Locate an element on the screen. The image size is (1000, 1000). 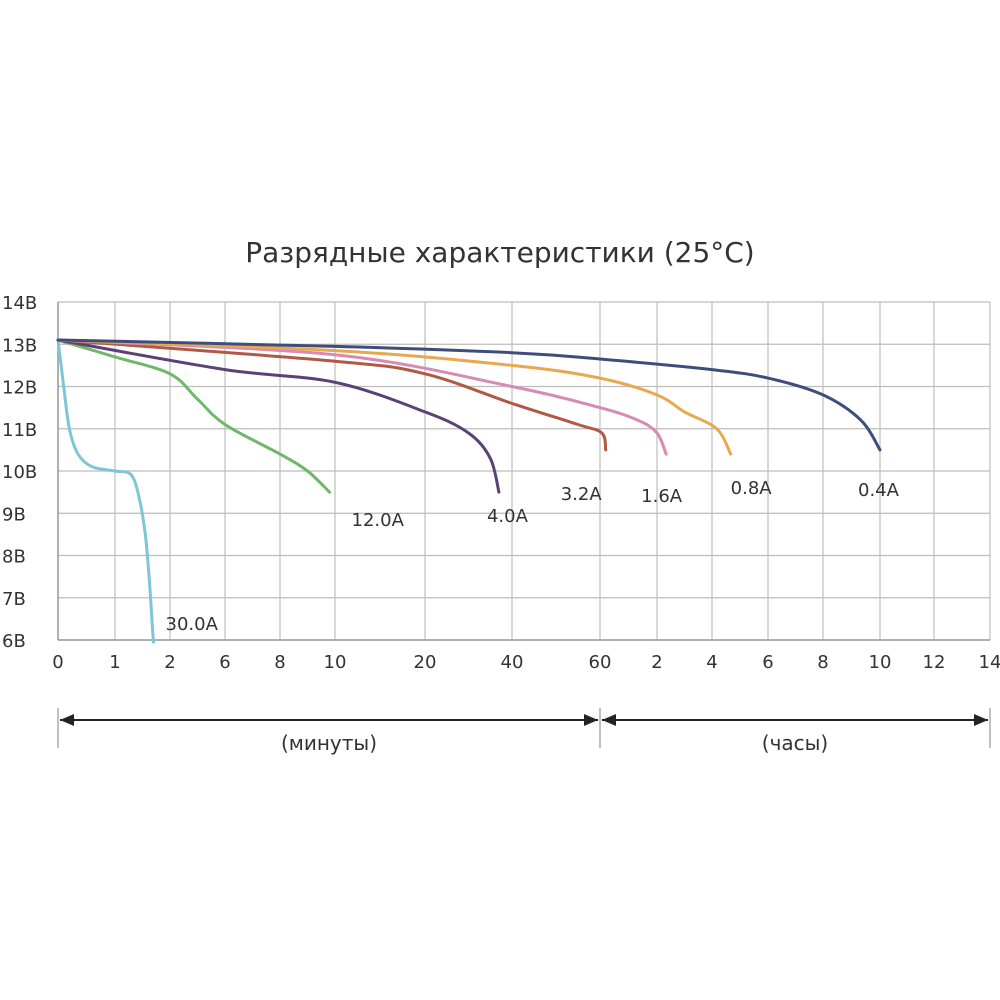
series-labels: 30.0A 12.0A 4.0A 3.2A 1.6A 0.8A 0.4A is located at coordinates (533, 556).